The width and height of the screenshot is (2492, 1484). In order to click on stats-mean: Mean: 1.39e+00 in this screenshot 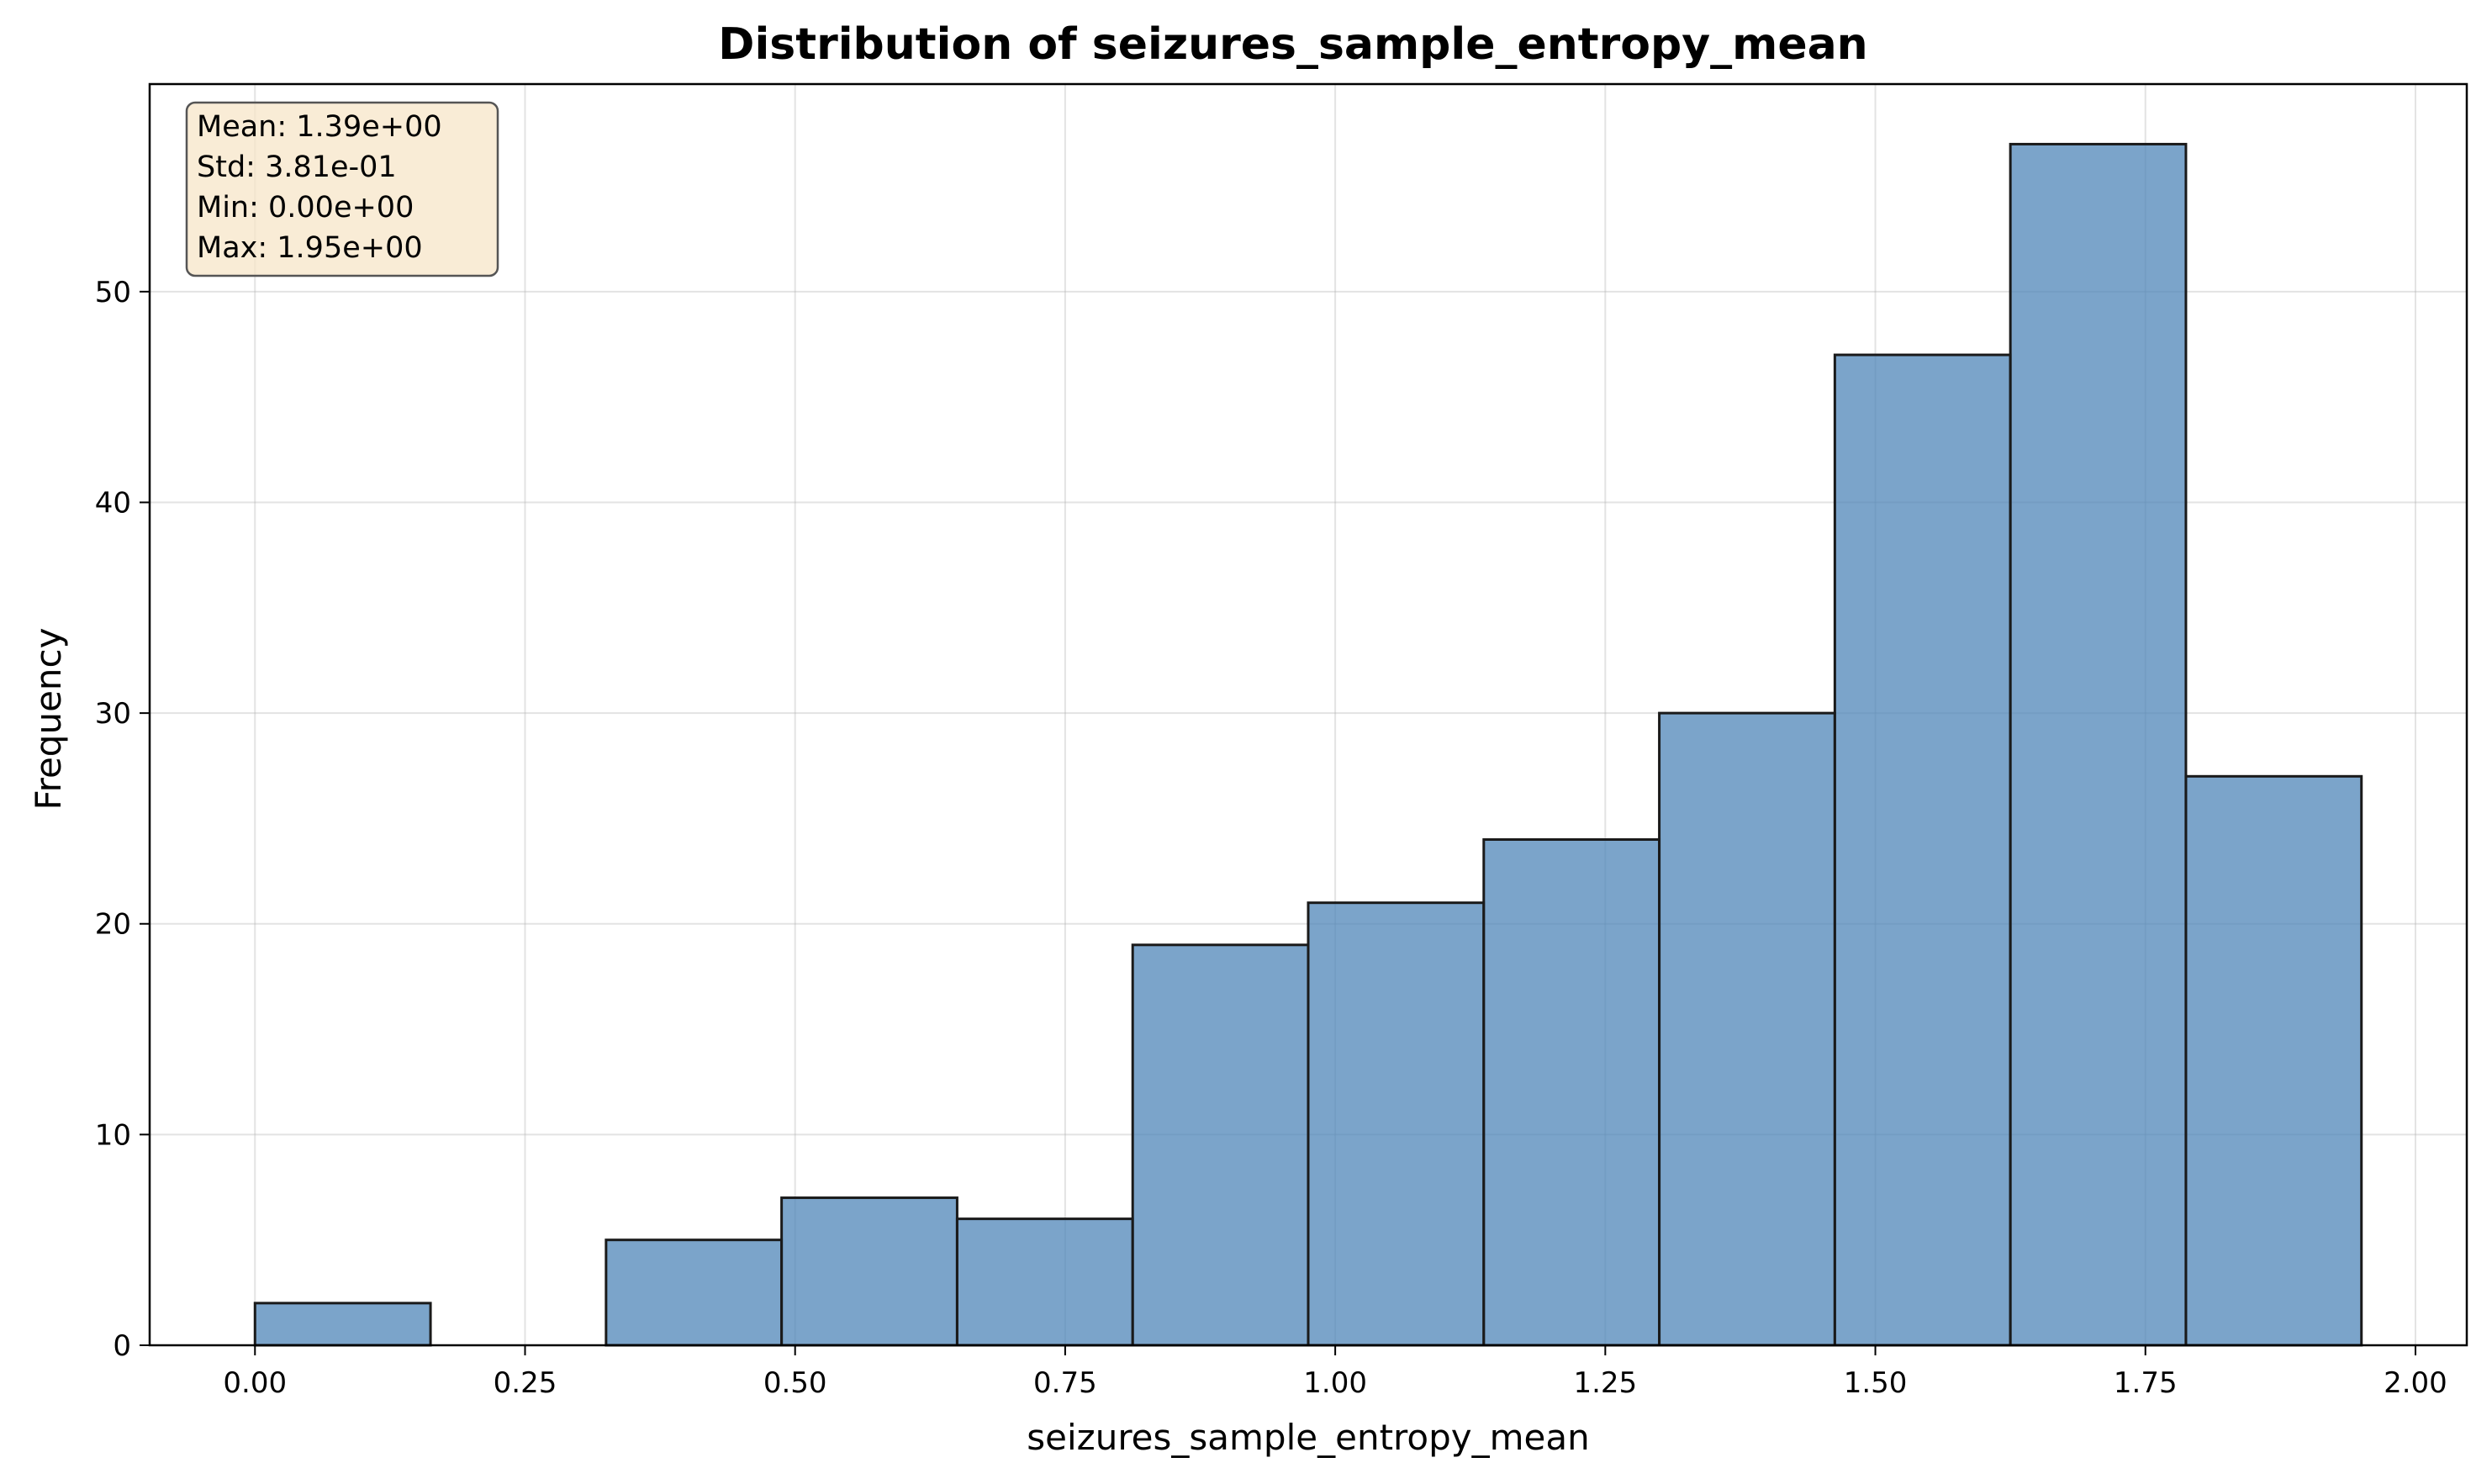, I will do `click(319, 127)`.